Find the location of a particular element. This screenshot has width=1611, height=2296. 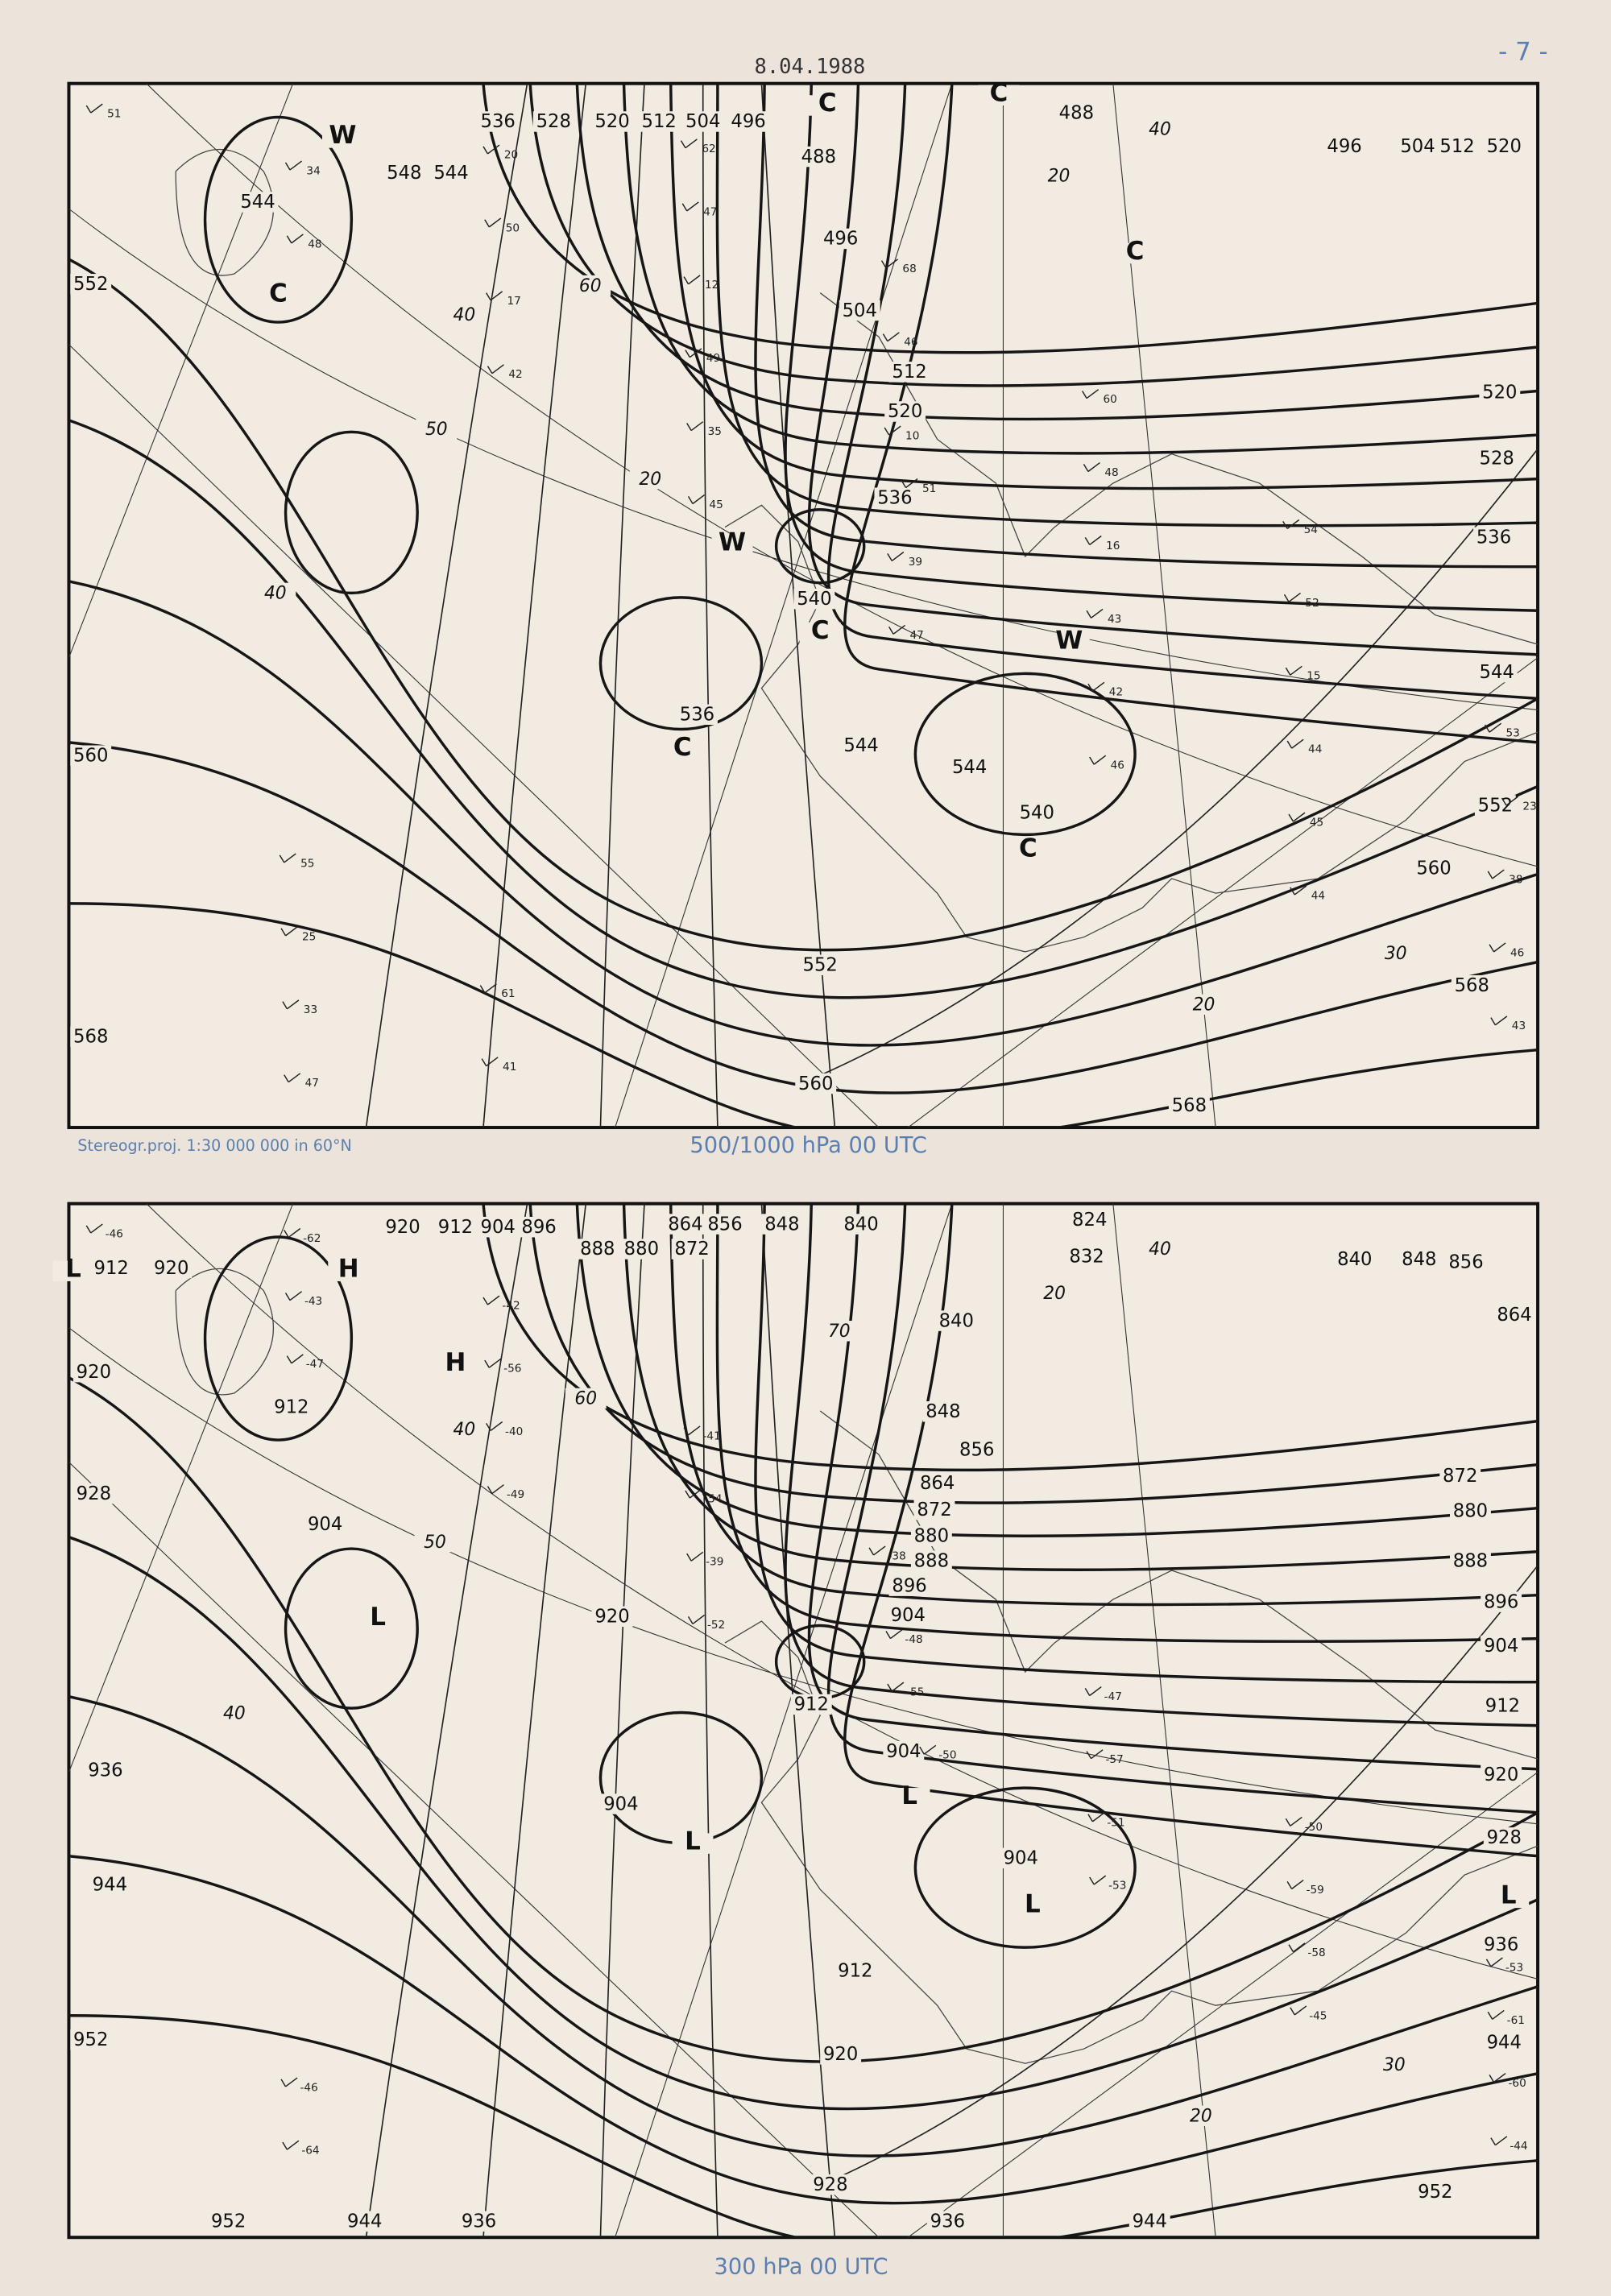

contour-label-group: 936 is located at coordinates (1501, 1944).